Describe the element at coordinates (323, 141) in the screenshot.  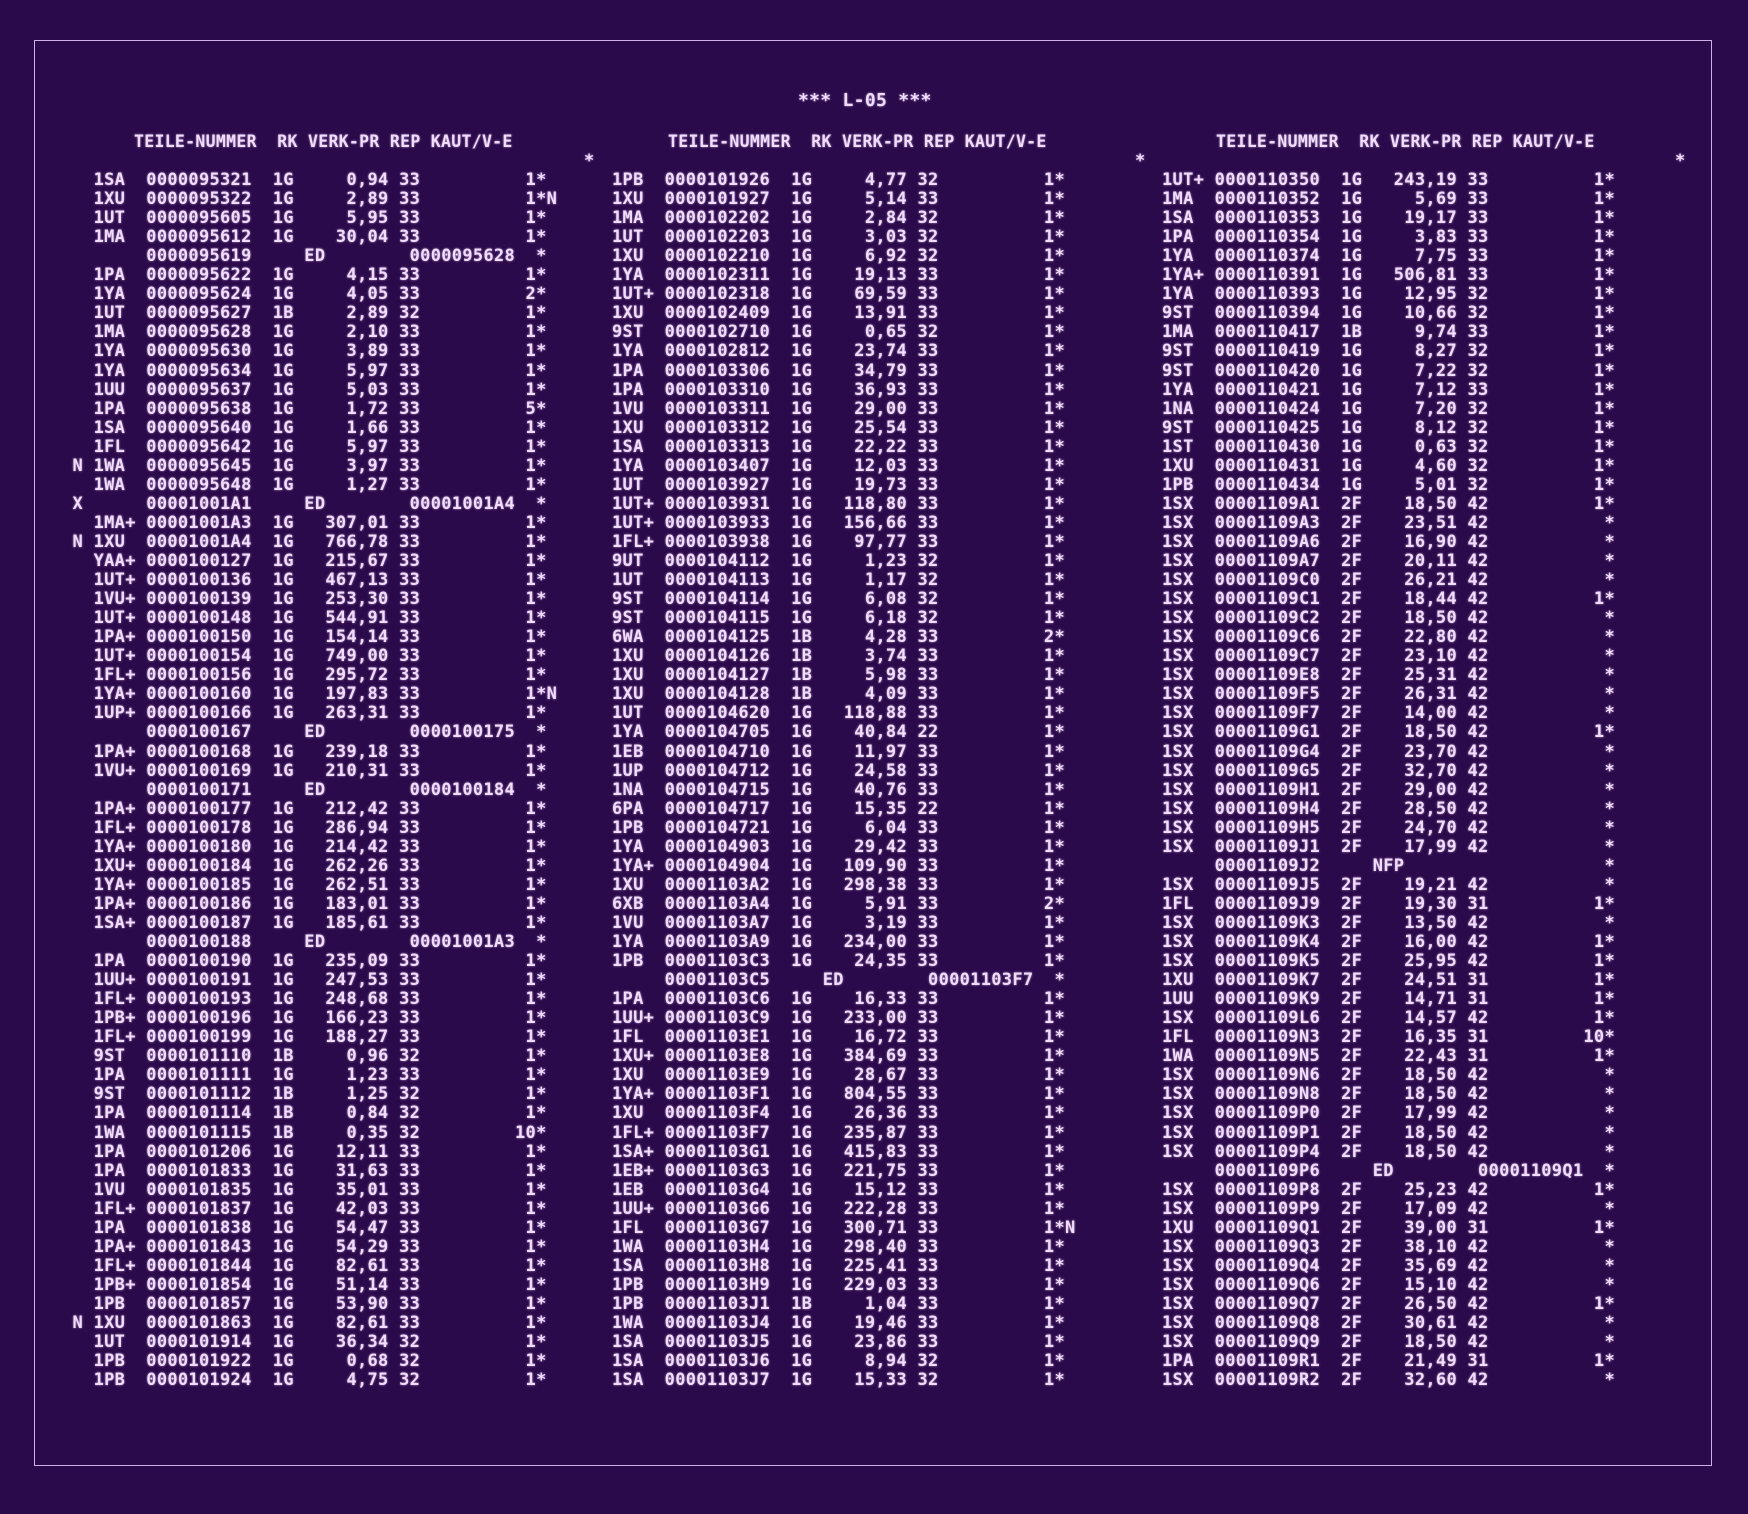
I see `column-header-1: TEILE-NUMMER RK VERK-PR REP KAUT/V-E` at that location.